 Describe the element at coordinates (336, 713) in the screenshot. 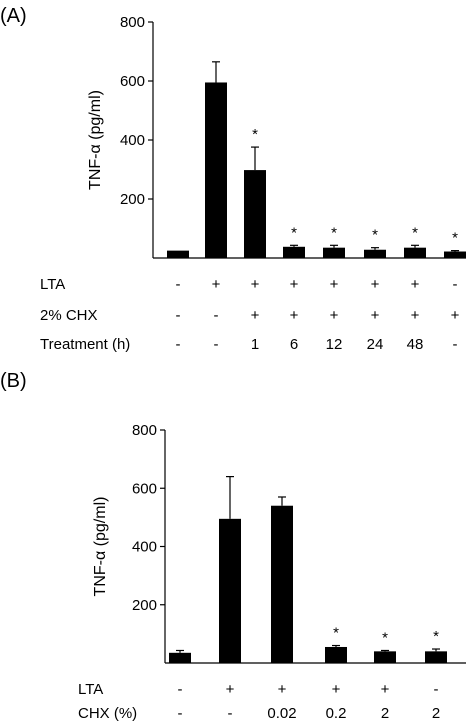

I see `condition-cell: 0.2` at that location.